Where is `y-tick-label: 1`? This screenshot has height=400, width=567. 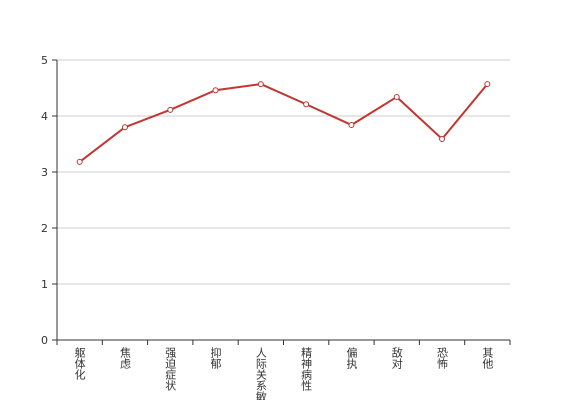
y-tick-label: 1 is located at coordinates (44, 284).